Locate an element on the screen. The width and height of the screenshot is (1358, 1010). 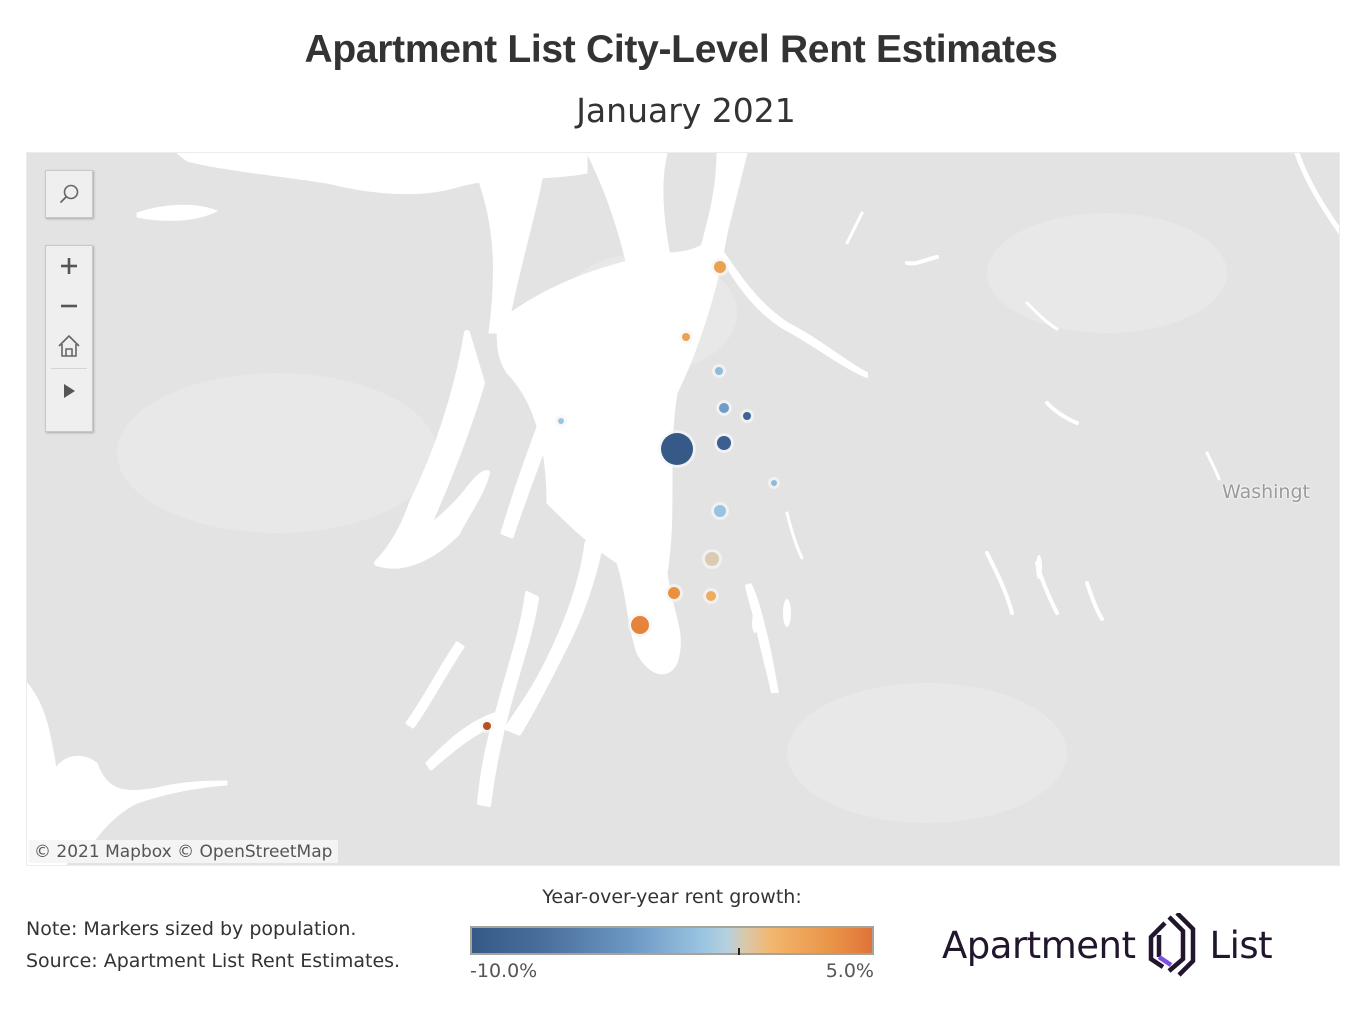
map-attribution: © 2021 Mapbox © OpenStreetMap is located at coordinates (184, 851).